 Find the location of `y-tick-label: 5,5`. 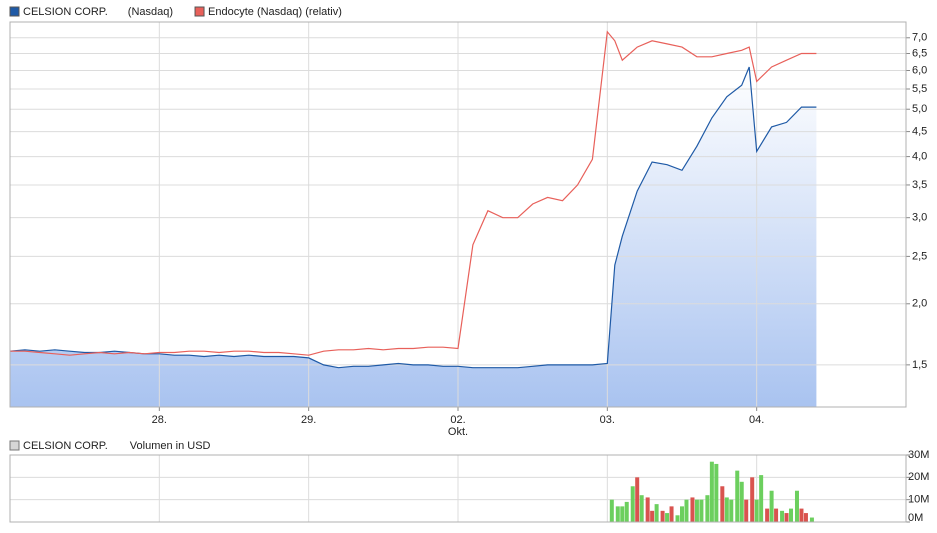

y-tick-label: 5,5 is located at coordinates (919, 89).